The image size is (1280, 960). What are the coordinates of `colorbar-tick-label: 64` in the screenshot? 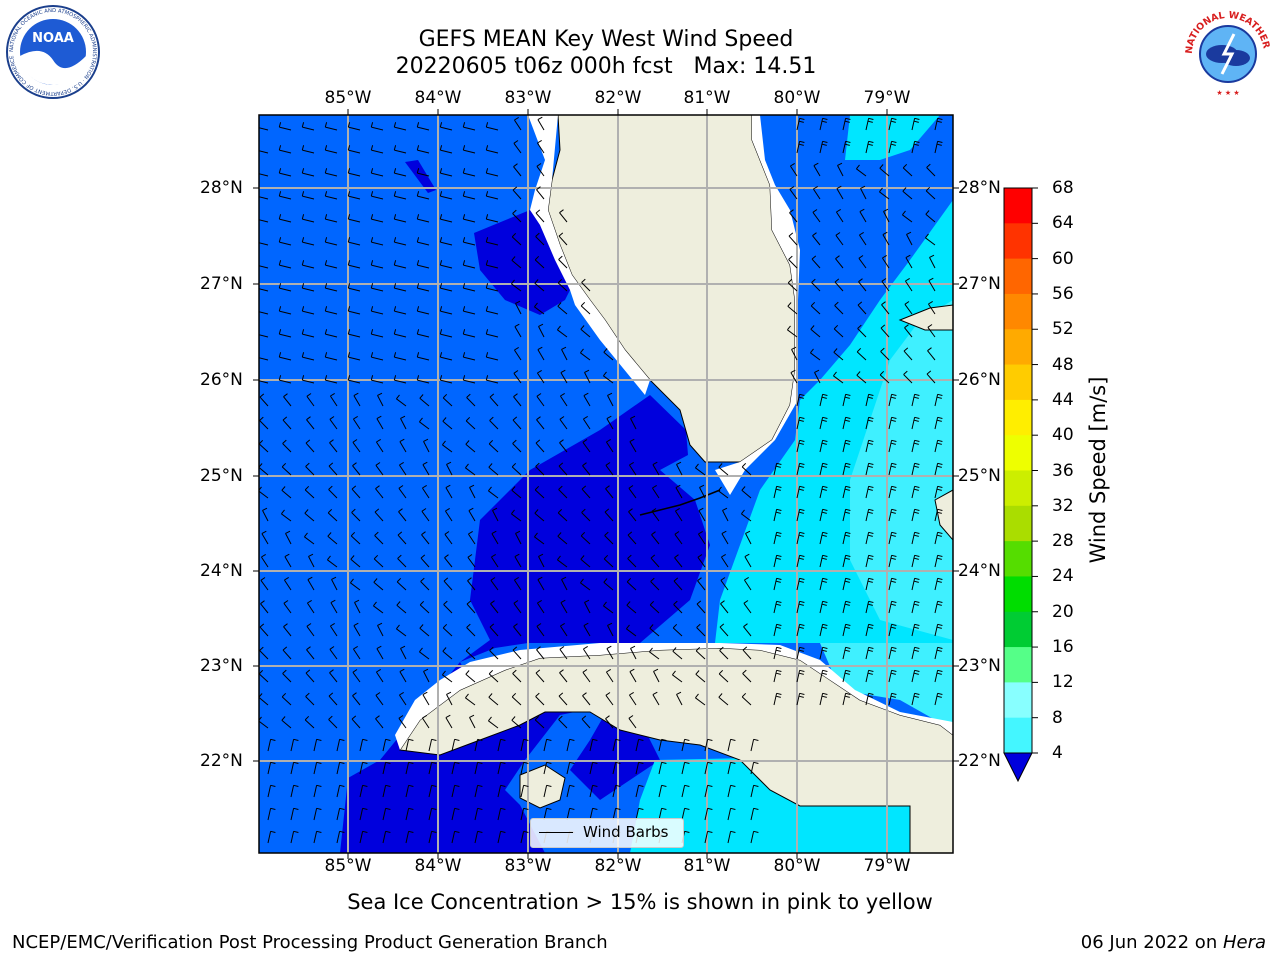 It's located at (1063, 223).